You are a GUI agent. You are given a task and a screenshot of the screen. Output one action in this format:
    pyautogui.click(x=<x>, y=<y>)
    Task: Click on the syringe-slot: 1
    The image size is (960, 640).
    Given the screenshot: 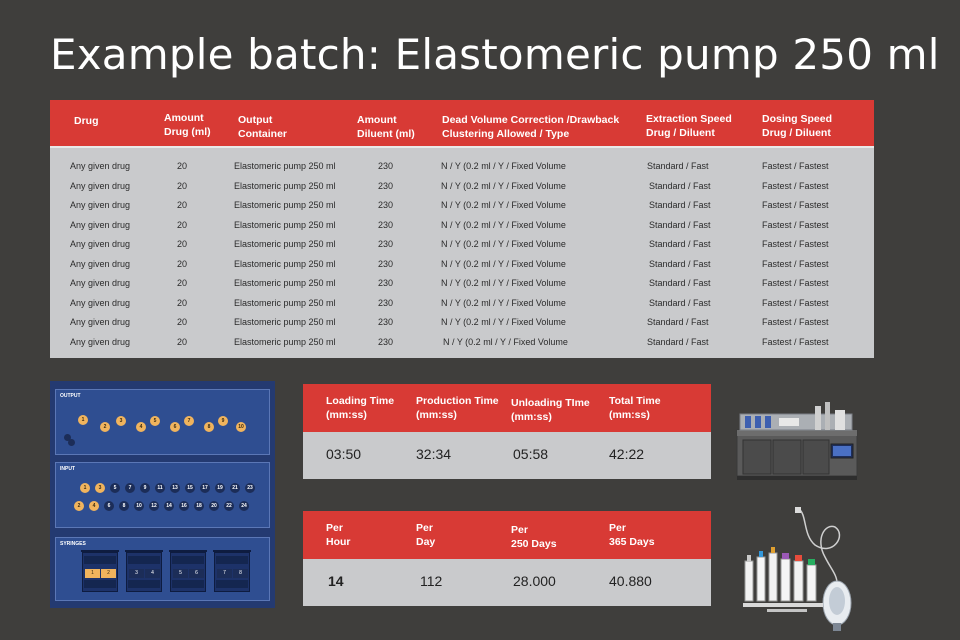 What is the action you would take?
    pyautogui.click(x=92, y=573)
    